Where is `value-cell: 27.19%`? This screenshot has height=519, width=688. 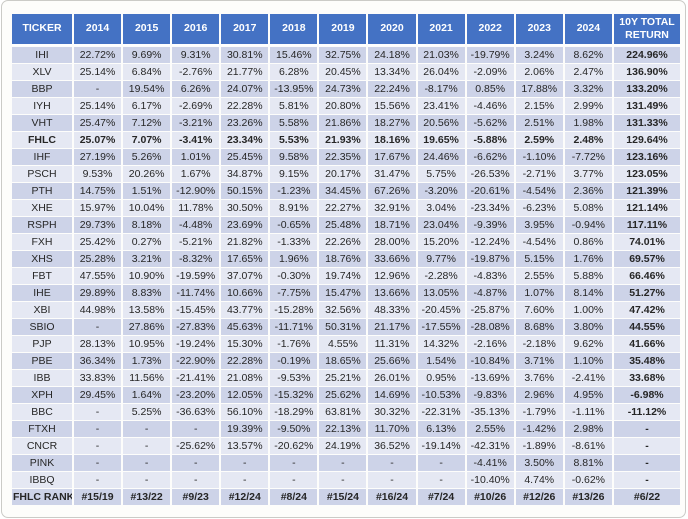
value-cell: 27.19% is located at coordinates (98, 157).